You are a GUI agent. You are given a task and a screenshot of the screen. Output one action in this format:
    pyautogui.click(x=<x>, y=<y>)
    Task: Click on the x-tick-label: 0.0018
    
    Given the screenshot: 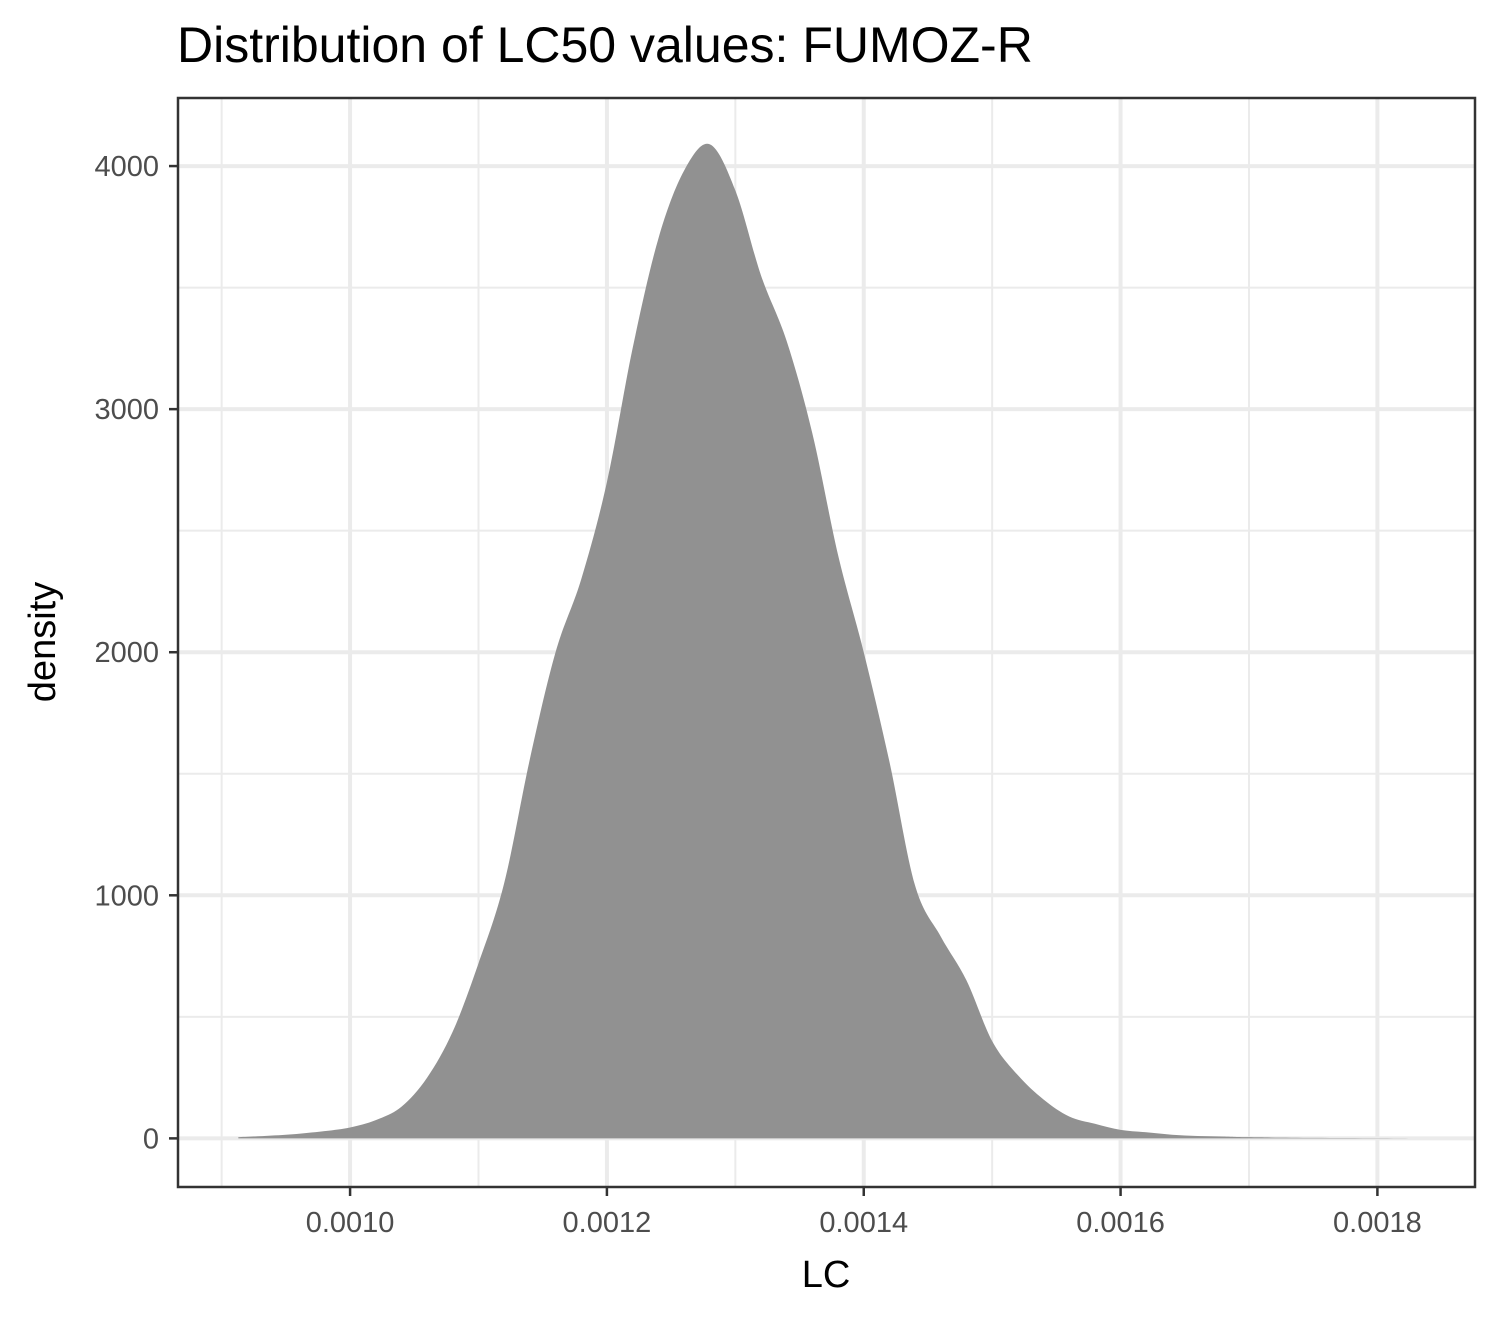 What is the action you would take?
    pyautogui.click(x=1377, y=1223)
    